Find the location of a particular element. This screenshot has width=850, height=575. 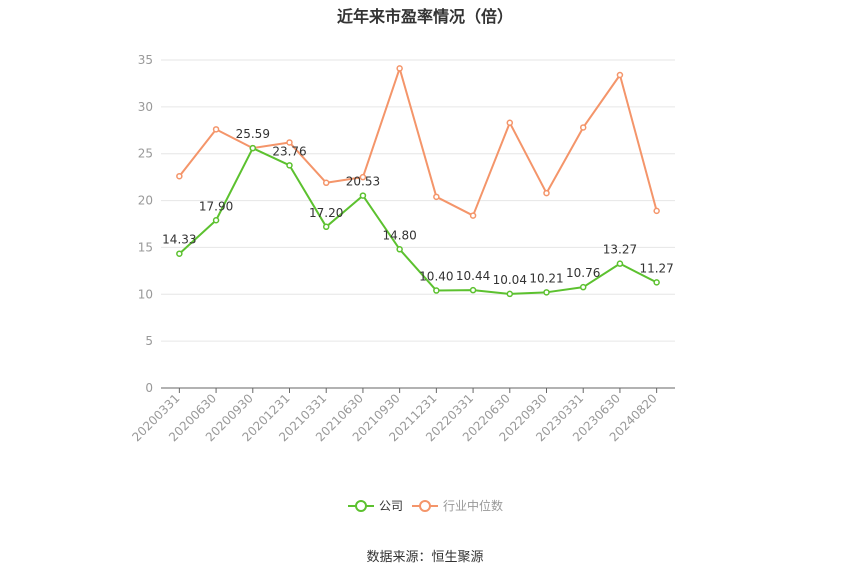

chart-title: 近年来市盈率情况（倍） is located at coordinates (424, 16).